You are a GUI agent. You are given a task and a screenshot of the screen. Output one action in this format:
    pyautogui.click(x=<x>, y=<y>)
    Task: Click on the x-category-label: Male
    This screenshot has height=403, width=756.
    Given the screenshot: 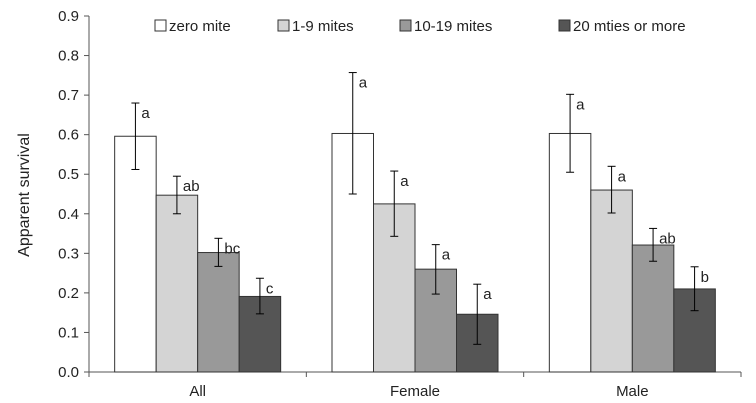 What is the action you would take?
    pyautogui.click(x=632, y=391)
    